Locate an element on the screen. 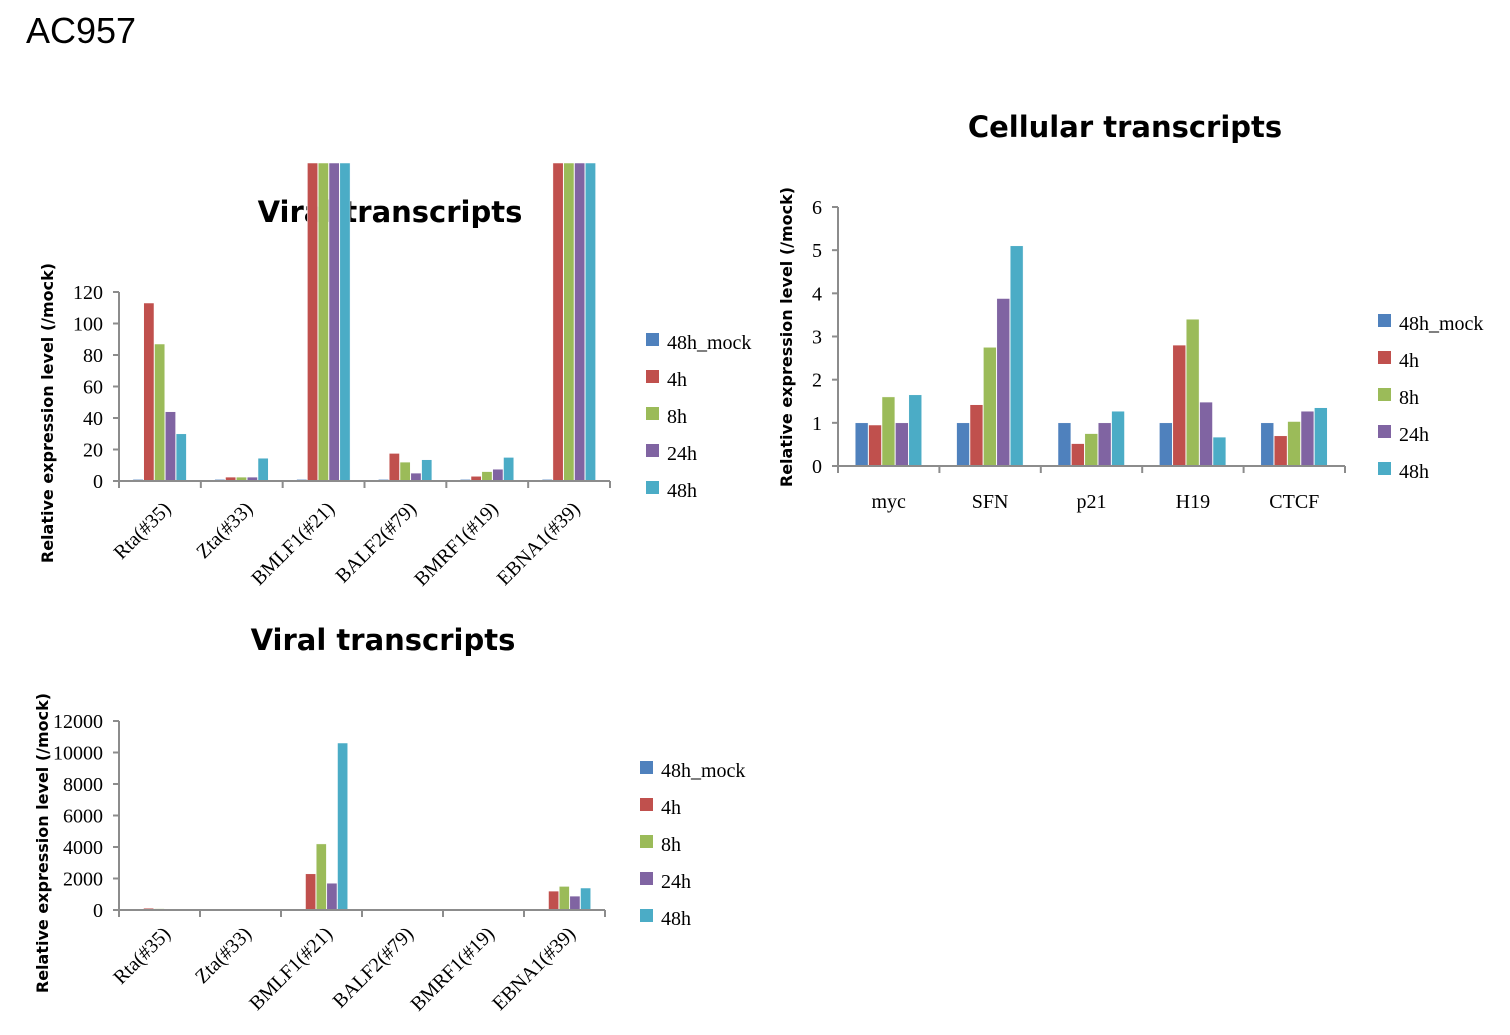 This screenshot has width=1510, height=1035. x-category-label: SFN is located at coordinates (990, 502).